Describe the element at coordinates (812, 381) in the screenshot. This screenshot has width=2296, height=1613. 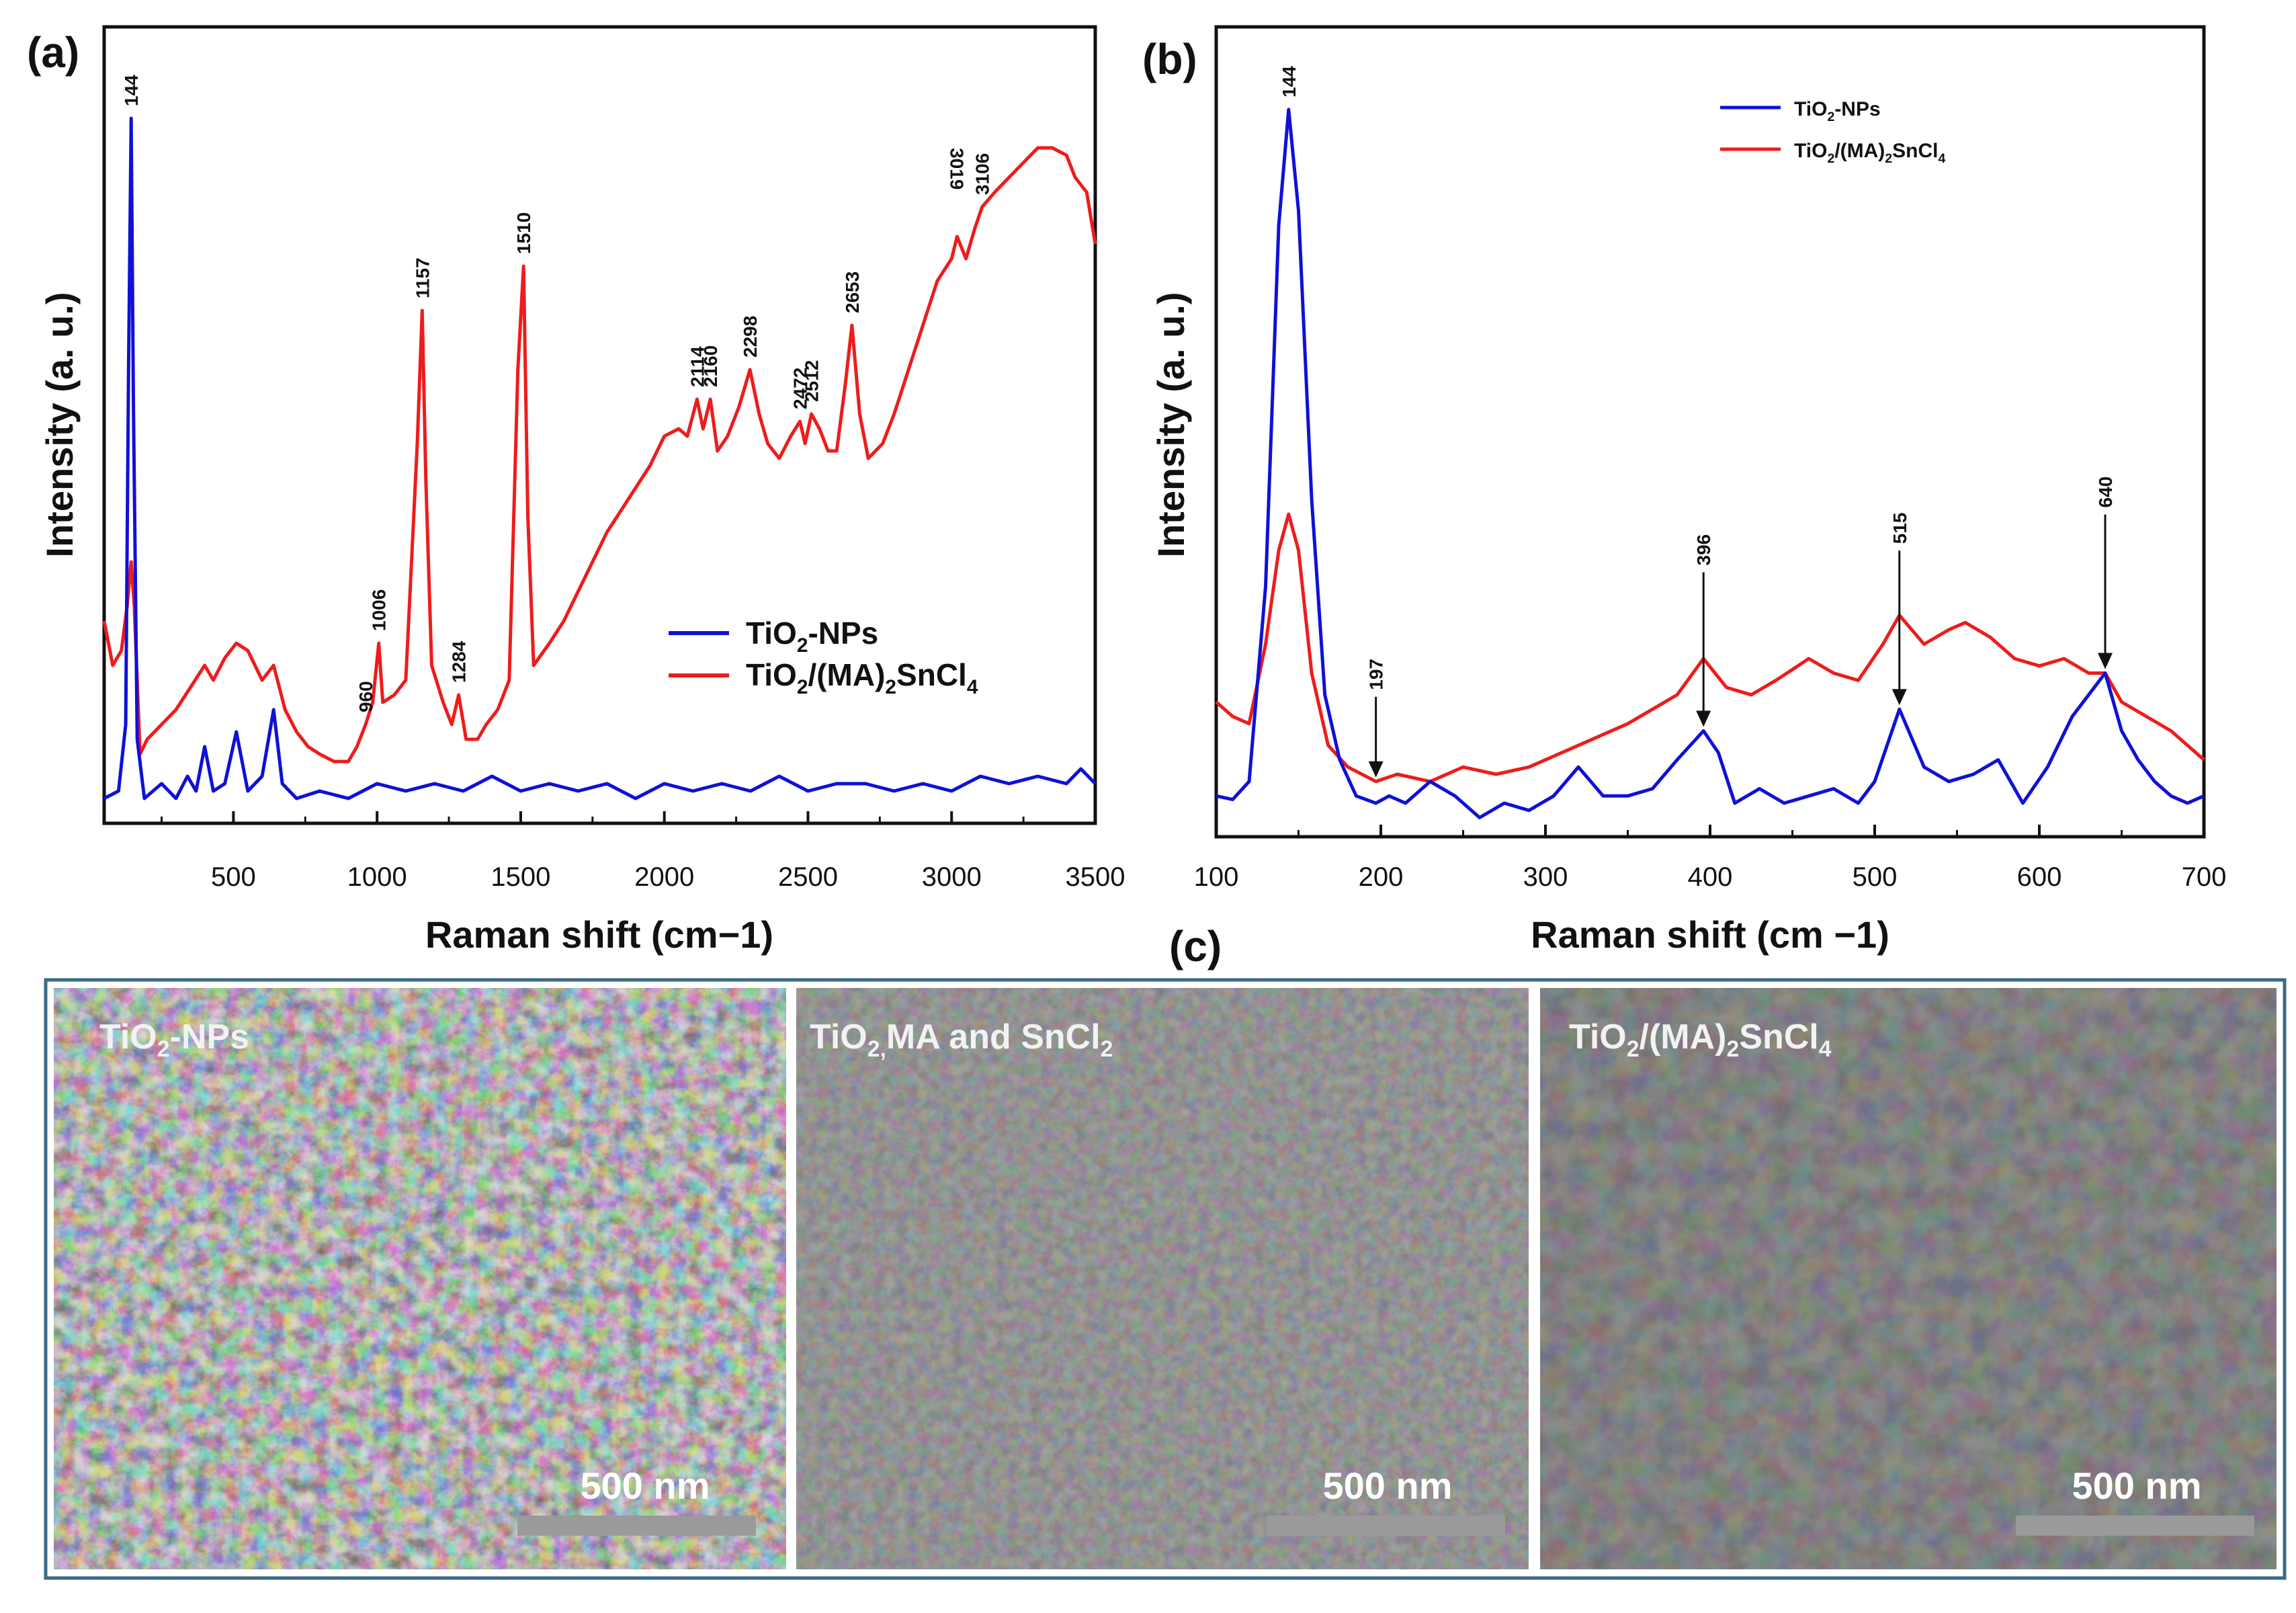
I see `peak-label-2512: 2512` at that location.